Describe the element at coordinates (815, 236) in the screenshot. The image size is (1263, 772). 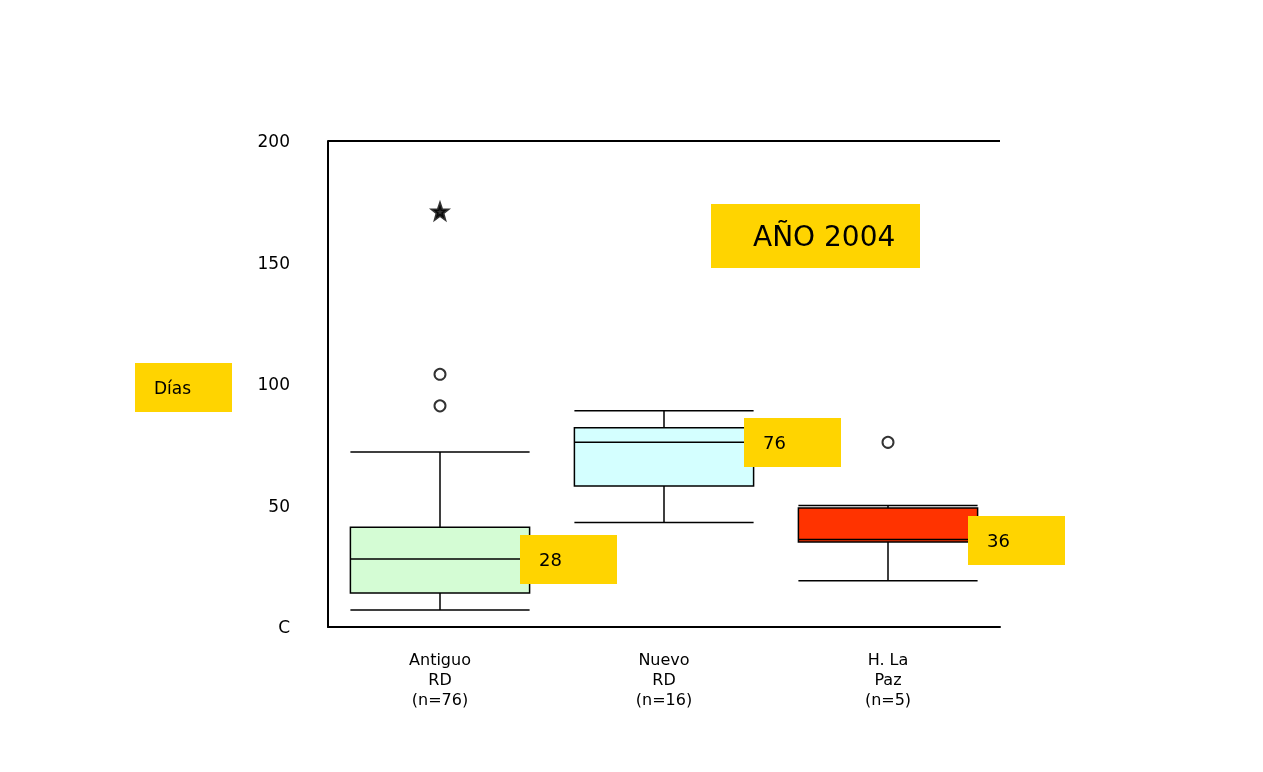
I see `label-box: AÑO 2004` at that location.